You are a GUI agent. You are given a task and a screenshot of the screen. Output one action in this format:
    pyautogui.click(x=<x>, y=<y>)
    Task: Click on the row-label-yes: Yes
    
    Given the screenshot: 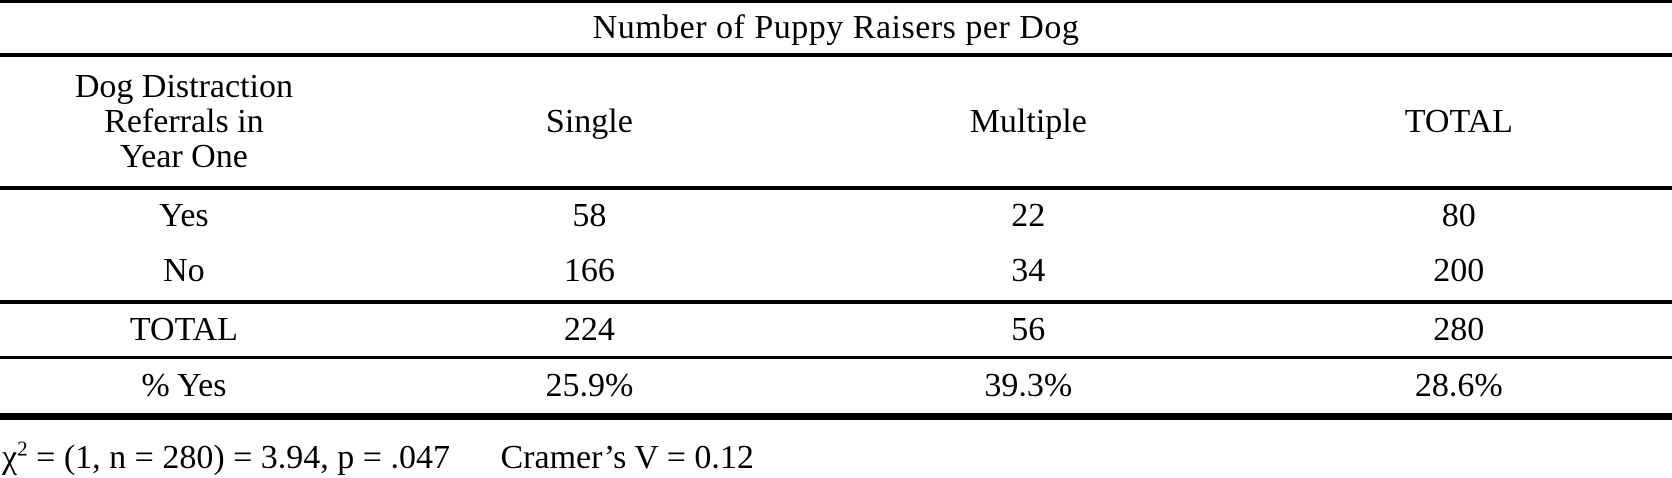 What is the action you would take?
    pyautogui.click(x=184, y=215)
    